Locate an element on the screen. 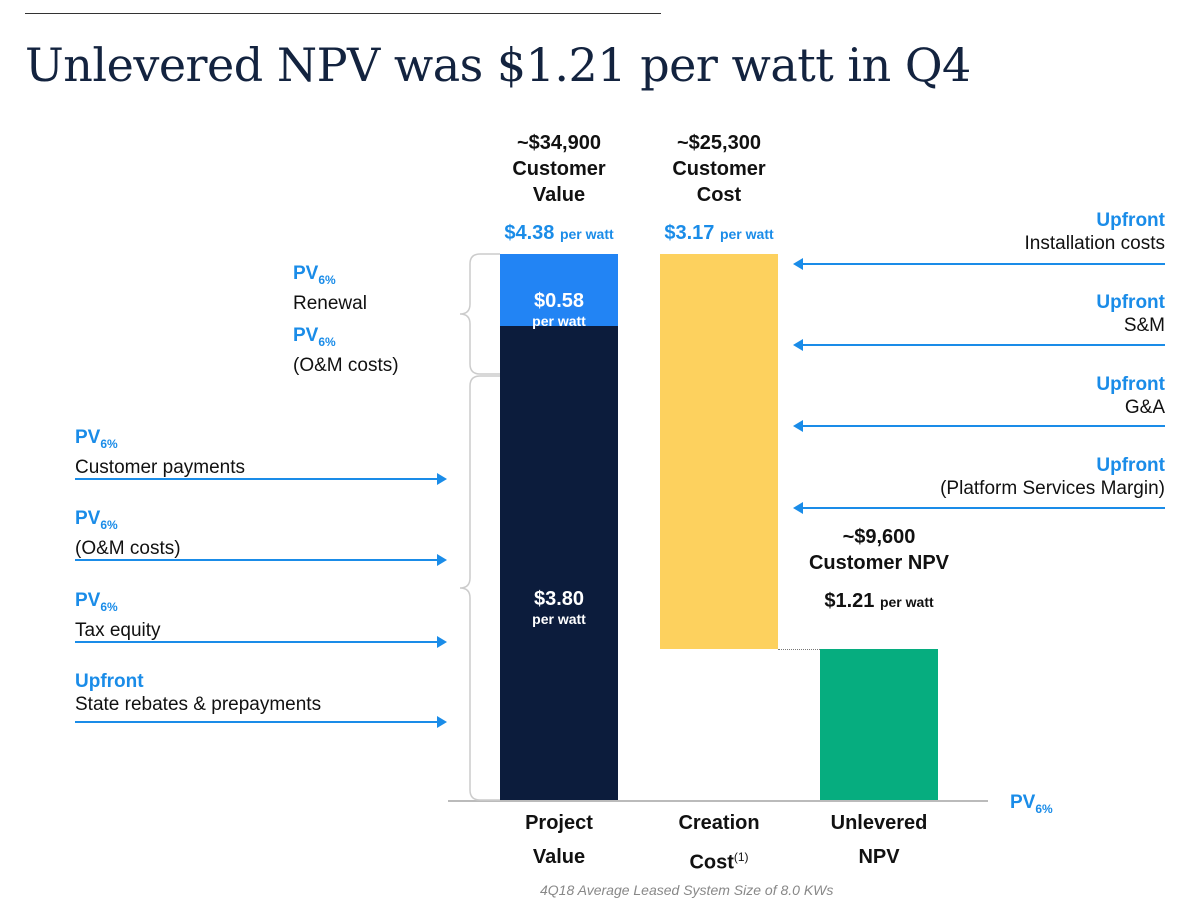 The height and width of the screenshot is (914, 1200). category-creation-cost: Creation Cost(1) is located at coordinates (719, 843).